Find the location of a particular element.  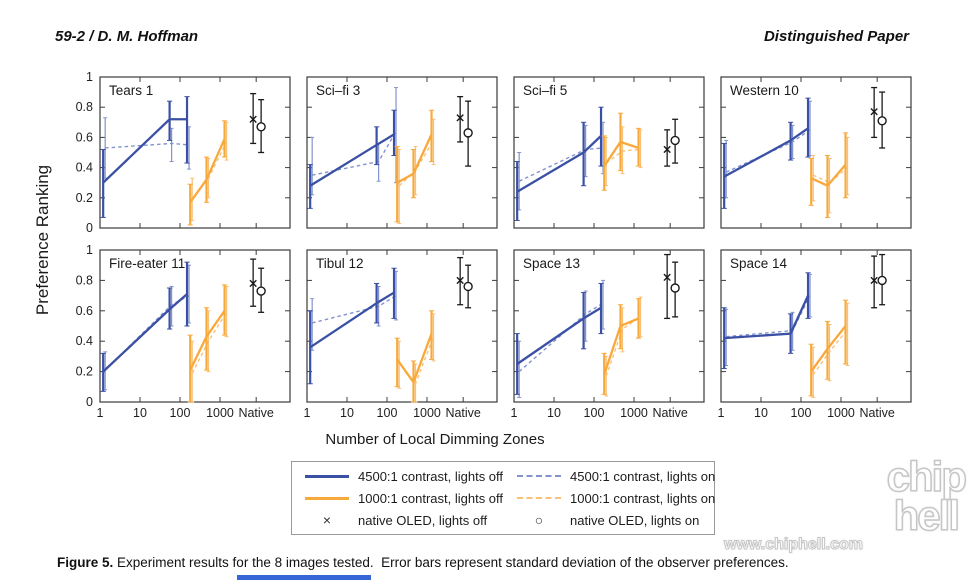

subplot-tibul-12: 1 10 100 1000 Native Tibul 12 is located at coordinates (401, 334).